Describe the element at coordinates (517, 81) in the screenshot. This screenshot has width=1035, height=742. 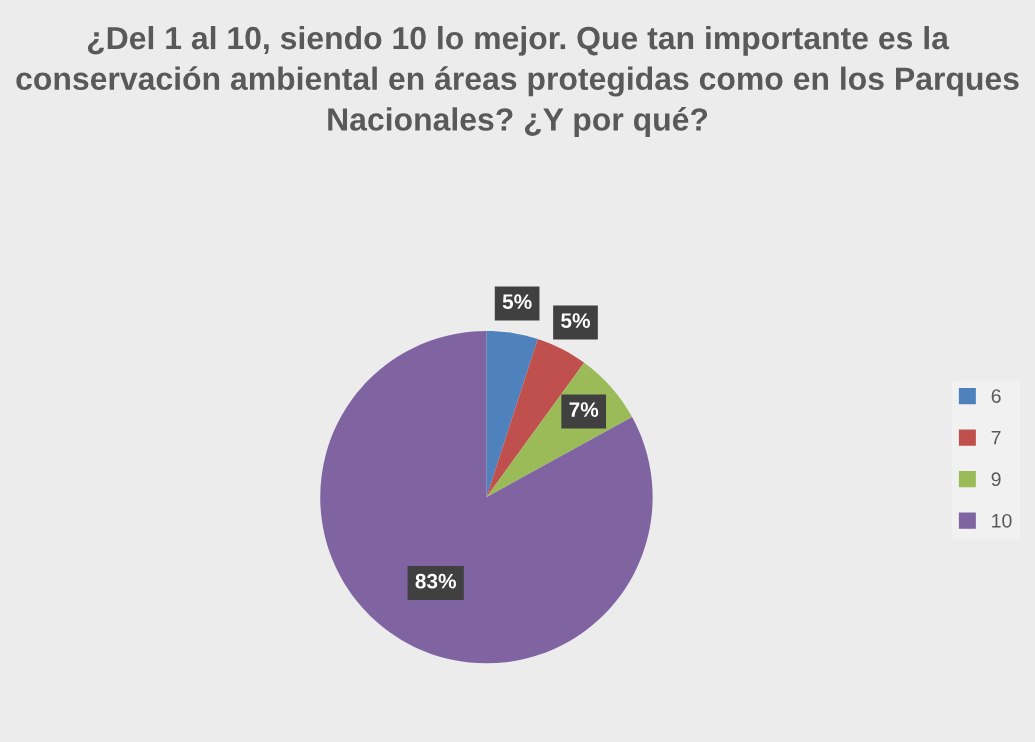
I see `chart-title: ¿Del 1 al 10, siendo 10 lo mejor. Que tan importante es la conservación ambiental en áreas protegidas como en los Parques Nacionales? ¿Y por qué?` at that location.